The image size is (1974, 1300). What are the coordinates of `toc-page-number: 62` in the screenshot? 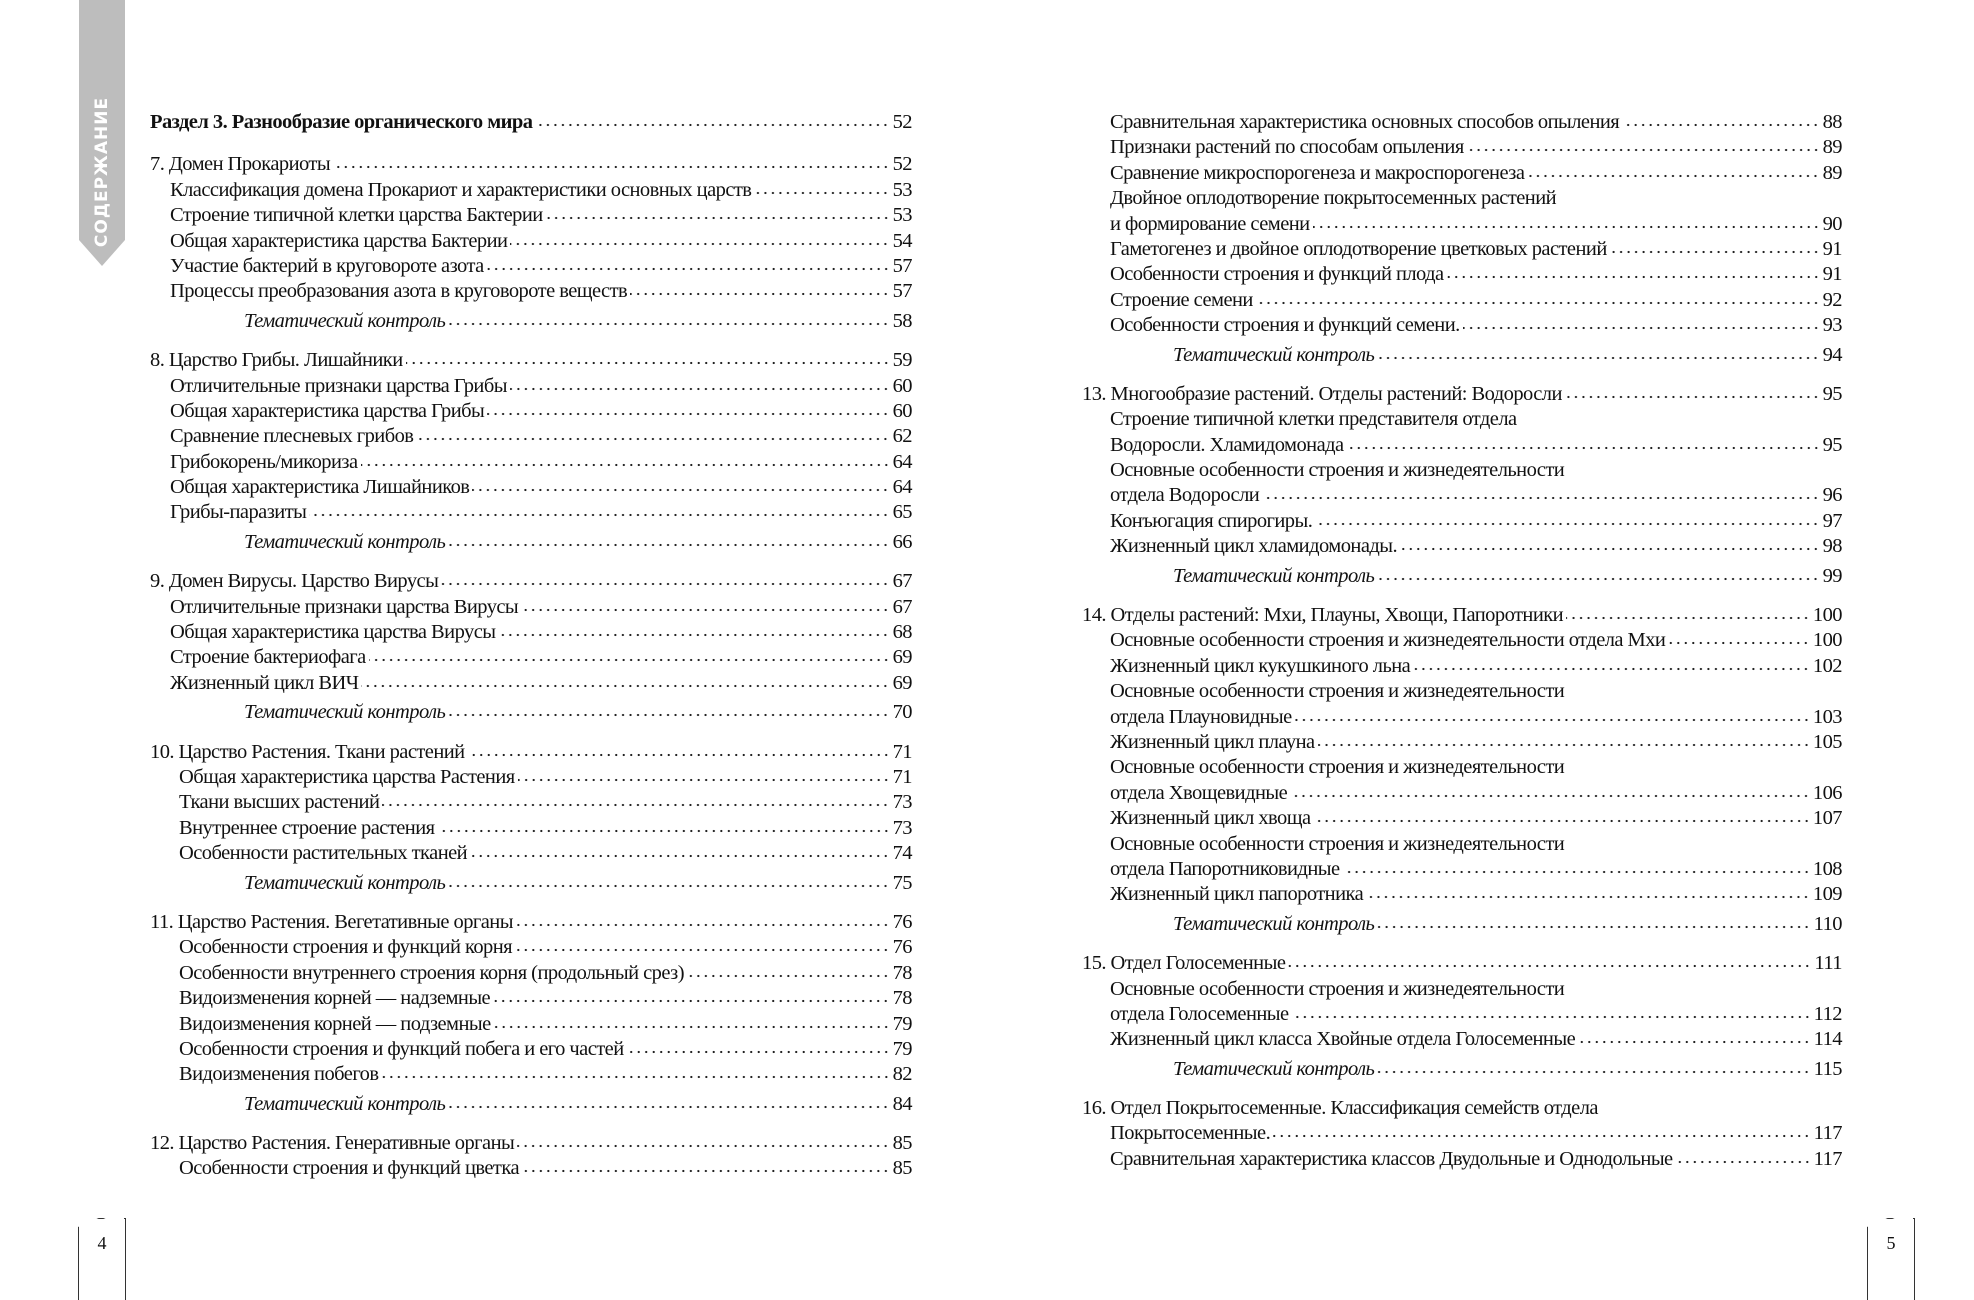 It's located at (902, 436).